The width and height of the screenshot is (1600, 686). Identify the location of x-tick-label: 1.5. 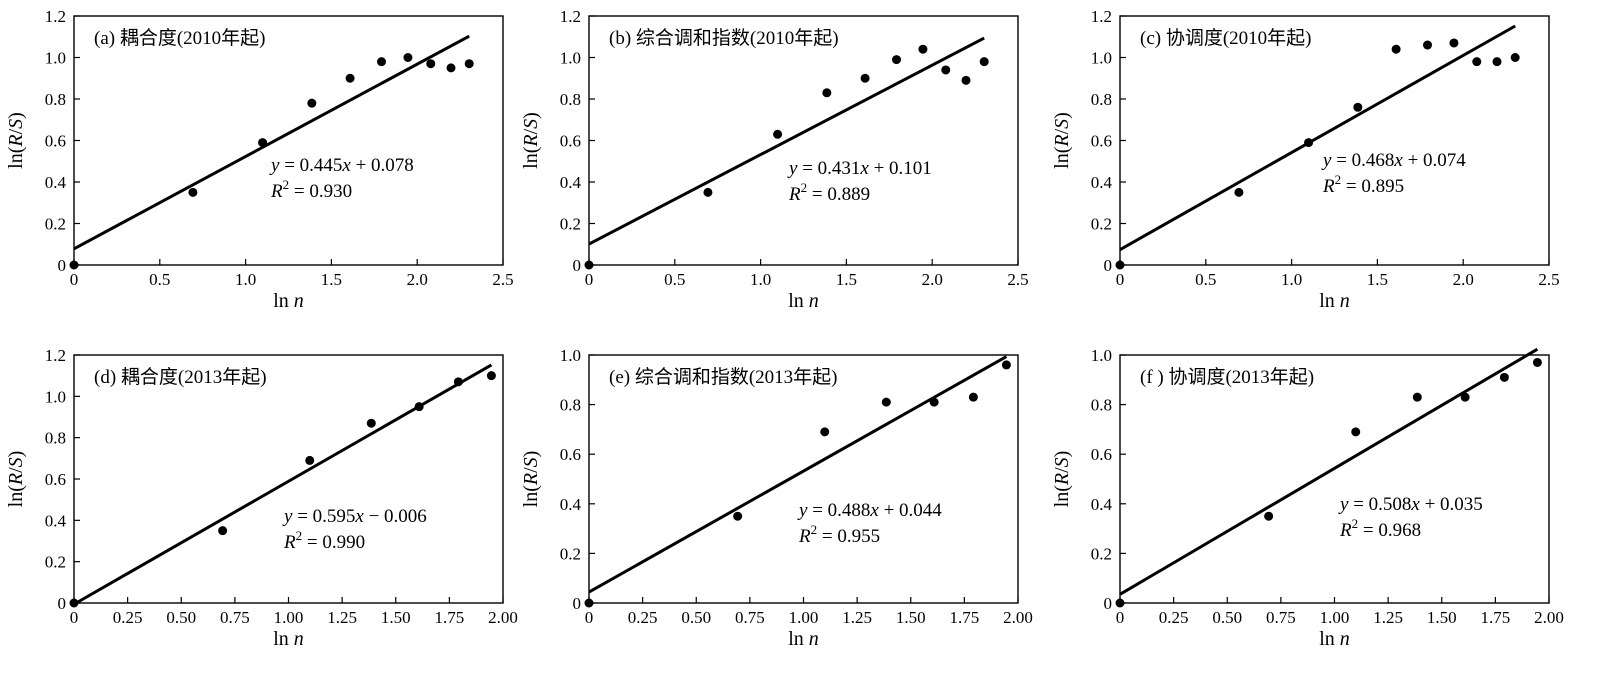
(846, 279).